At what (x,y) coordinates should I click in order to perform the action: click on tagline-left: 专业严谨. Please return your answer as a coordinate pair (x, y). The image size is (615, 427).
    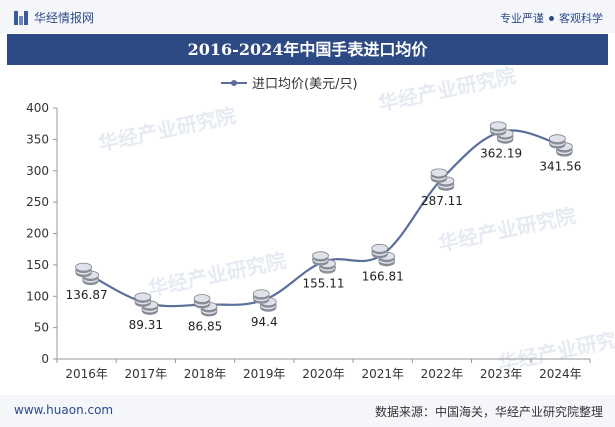
    Looking at the image, I should click on (522, 18).